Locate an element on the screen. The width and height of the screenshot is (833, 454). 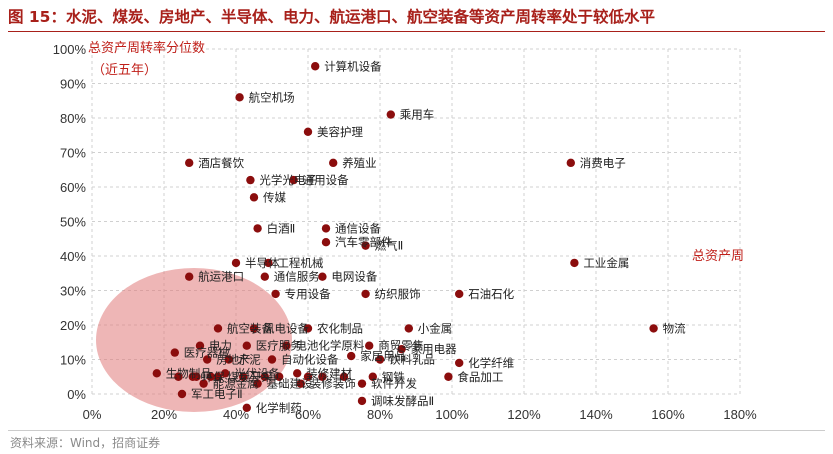
y-tick-label: 40% is located at coordinates (73, 256).